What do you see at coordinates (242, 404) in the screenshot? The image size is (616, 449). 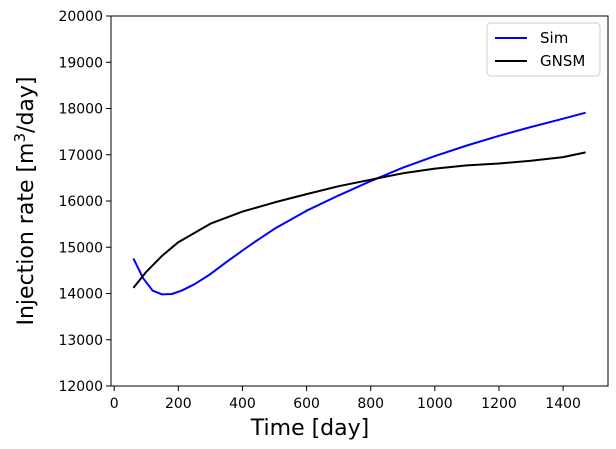 I see `x-tick-label: 400` at bounding box center [242, 404].